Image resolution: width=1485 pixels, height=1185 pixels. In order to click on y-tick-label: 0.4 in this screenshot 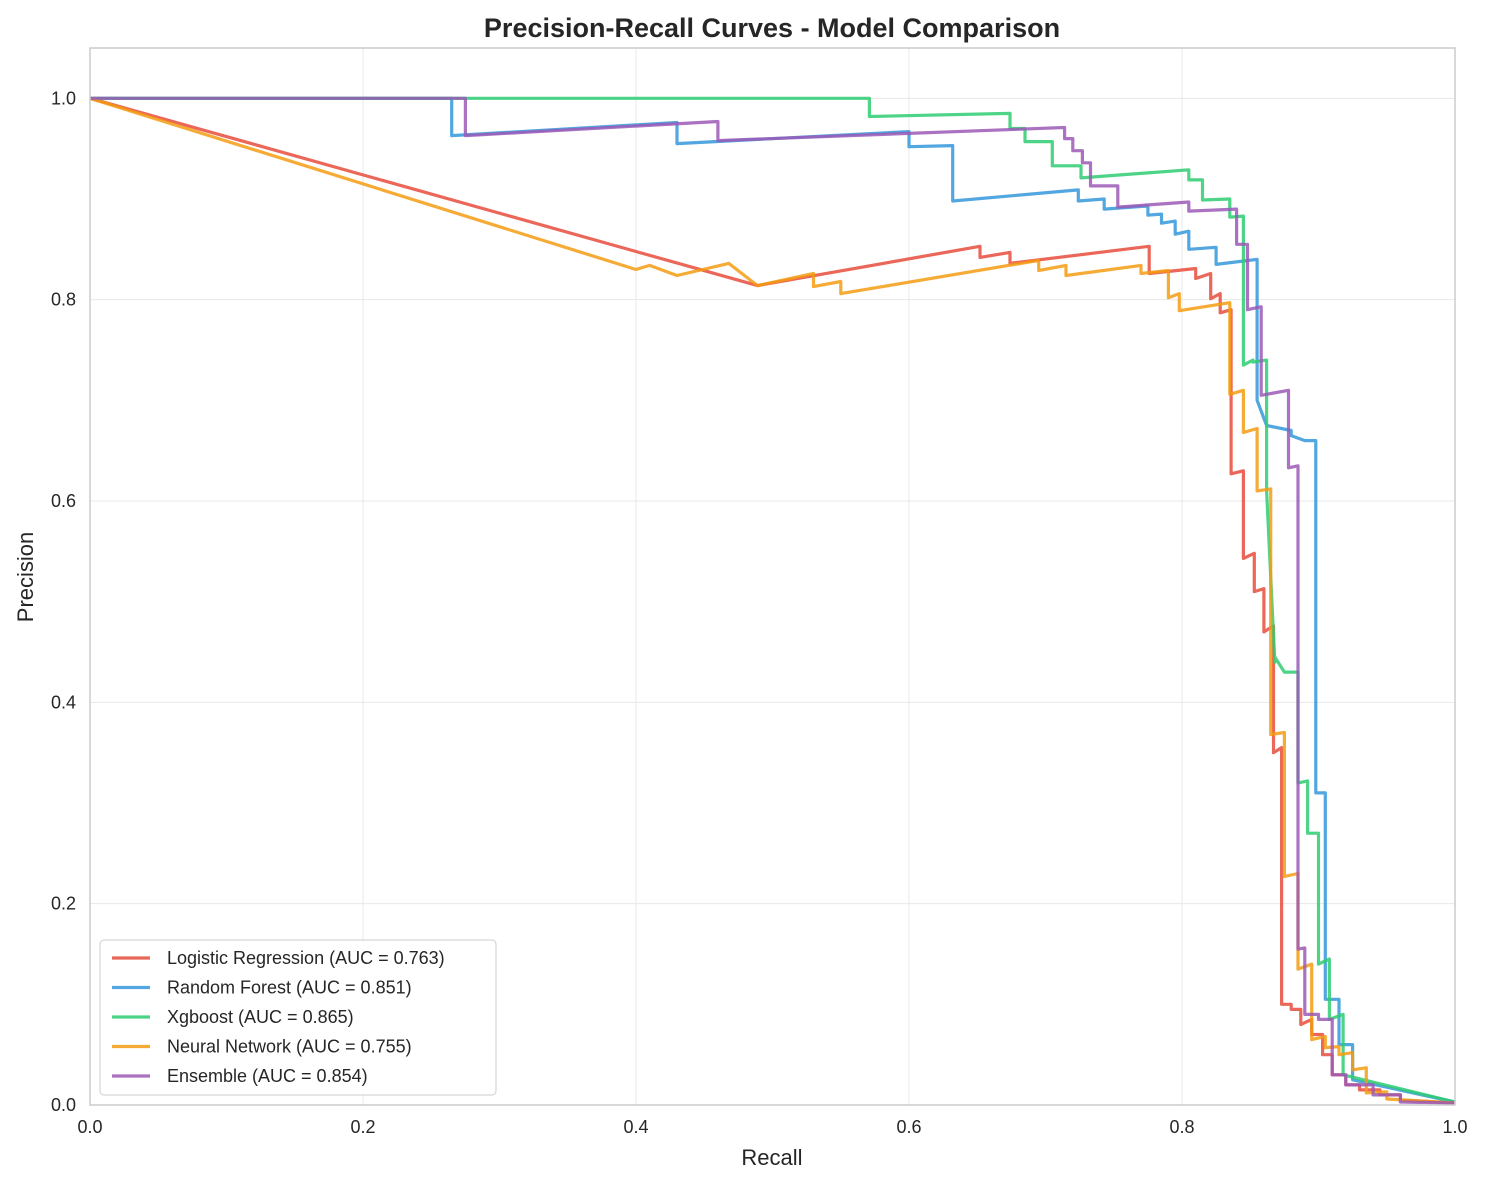, I will do `click(63, 702)`.